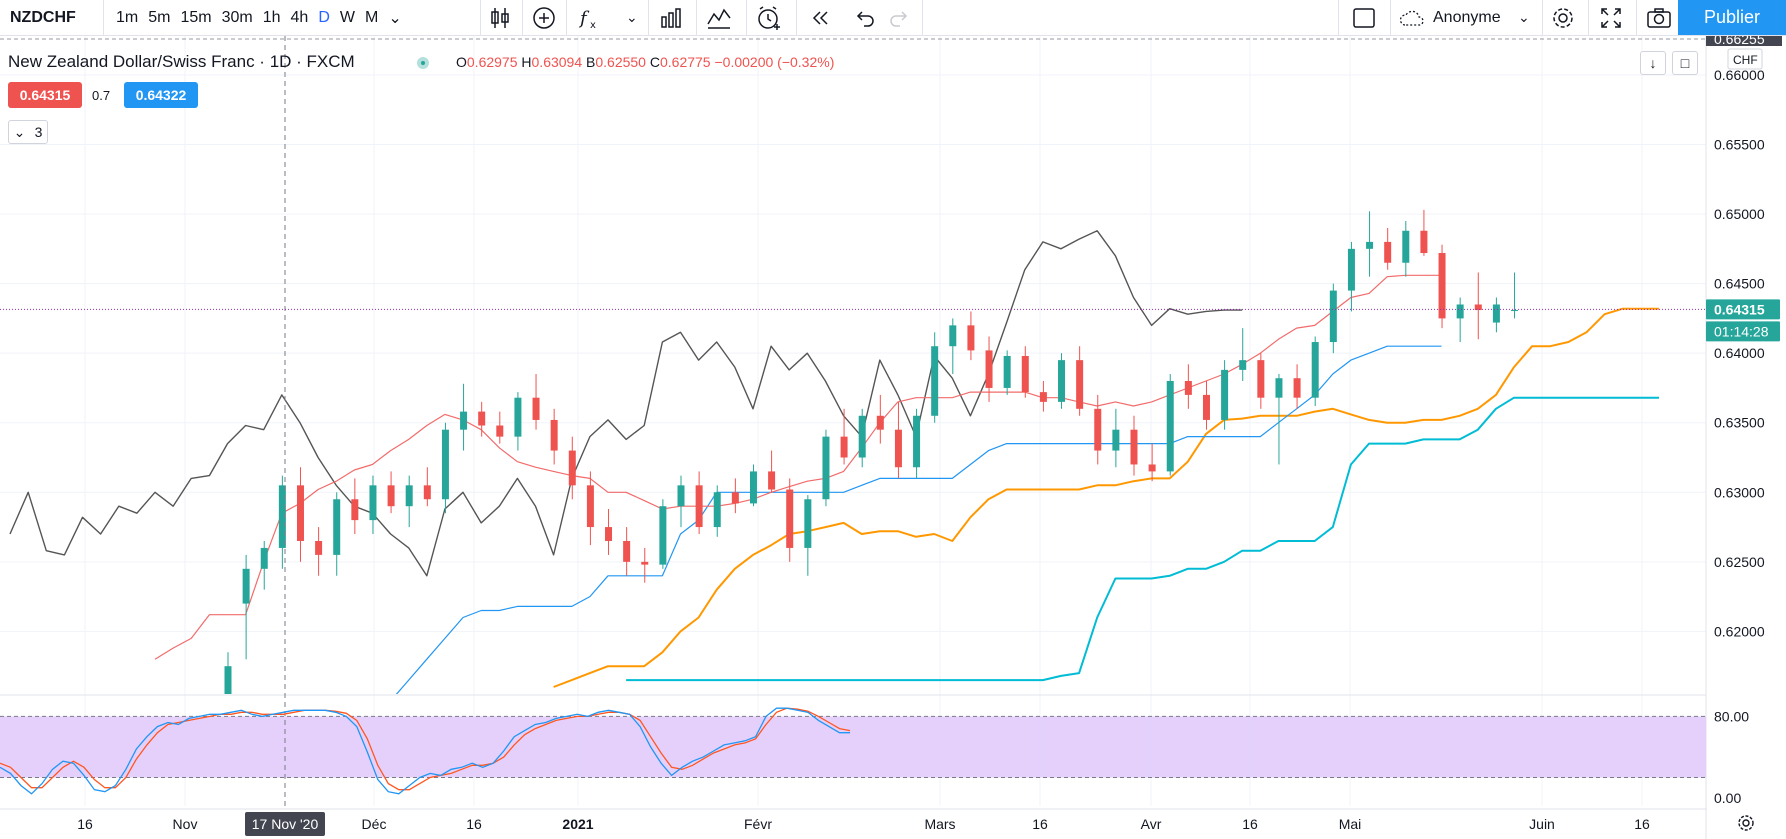 Image resolution: width=1786 pixels, height=839 pixels. What do you see at coordinates (196, 17) in the screenshot?
I see `timeframe-15m: 15m` at bounding box center [196, 17].